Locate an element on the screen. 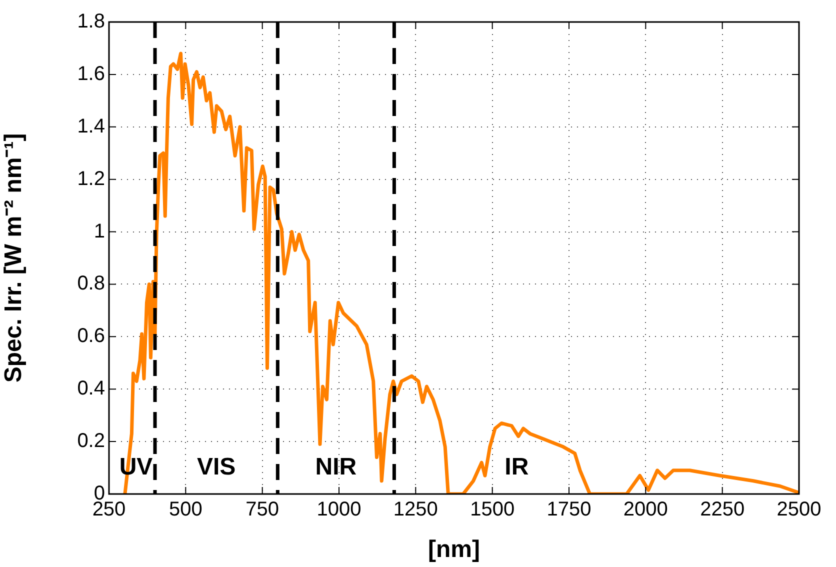 Image resolution: width=836 pixels, height=567 pixels. y-tick-label: 0.8 is located at coordinates (91, 283).